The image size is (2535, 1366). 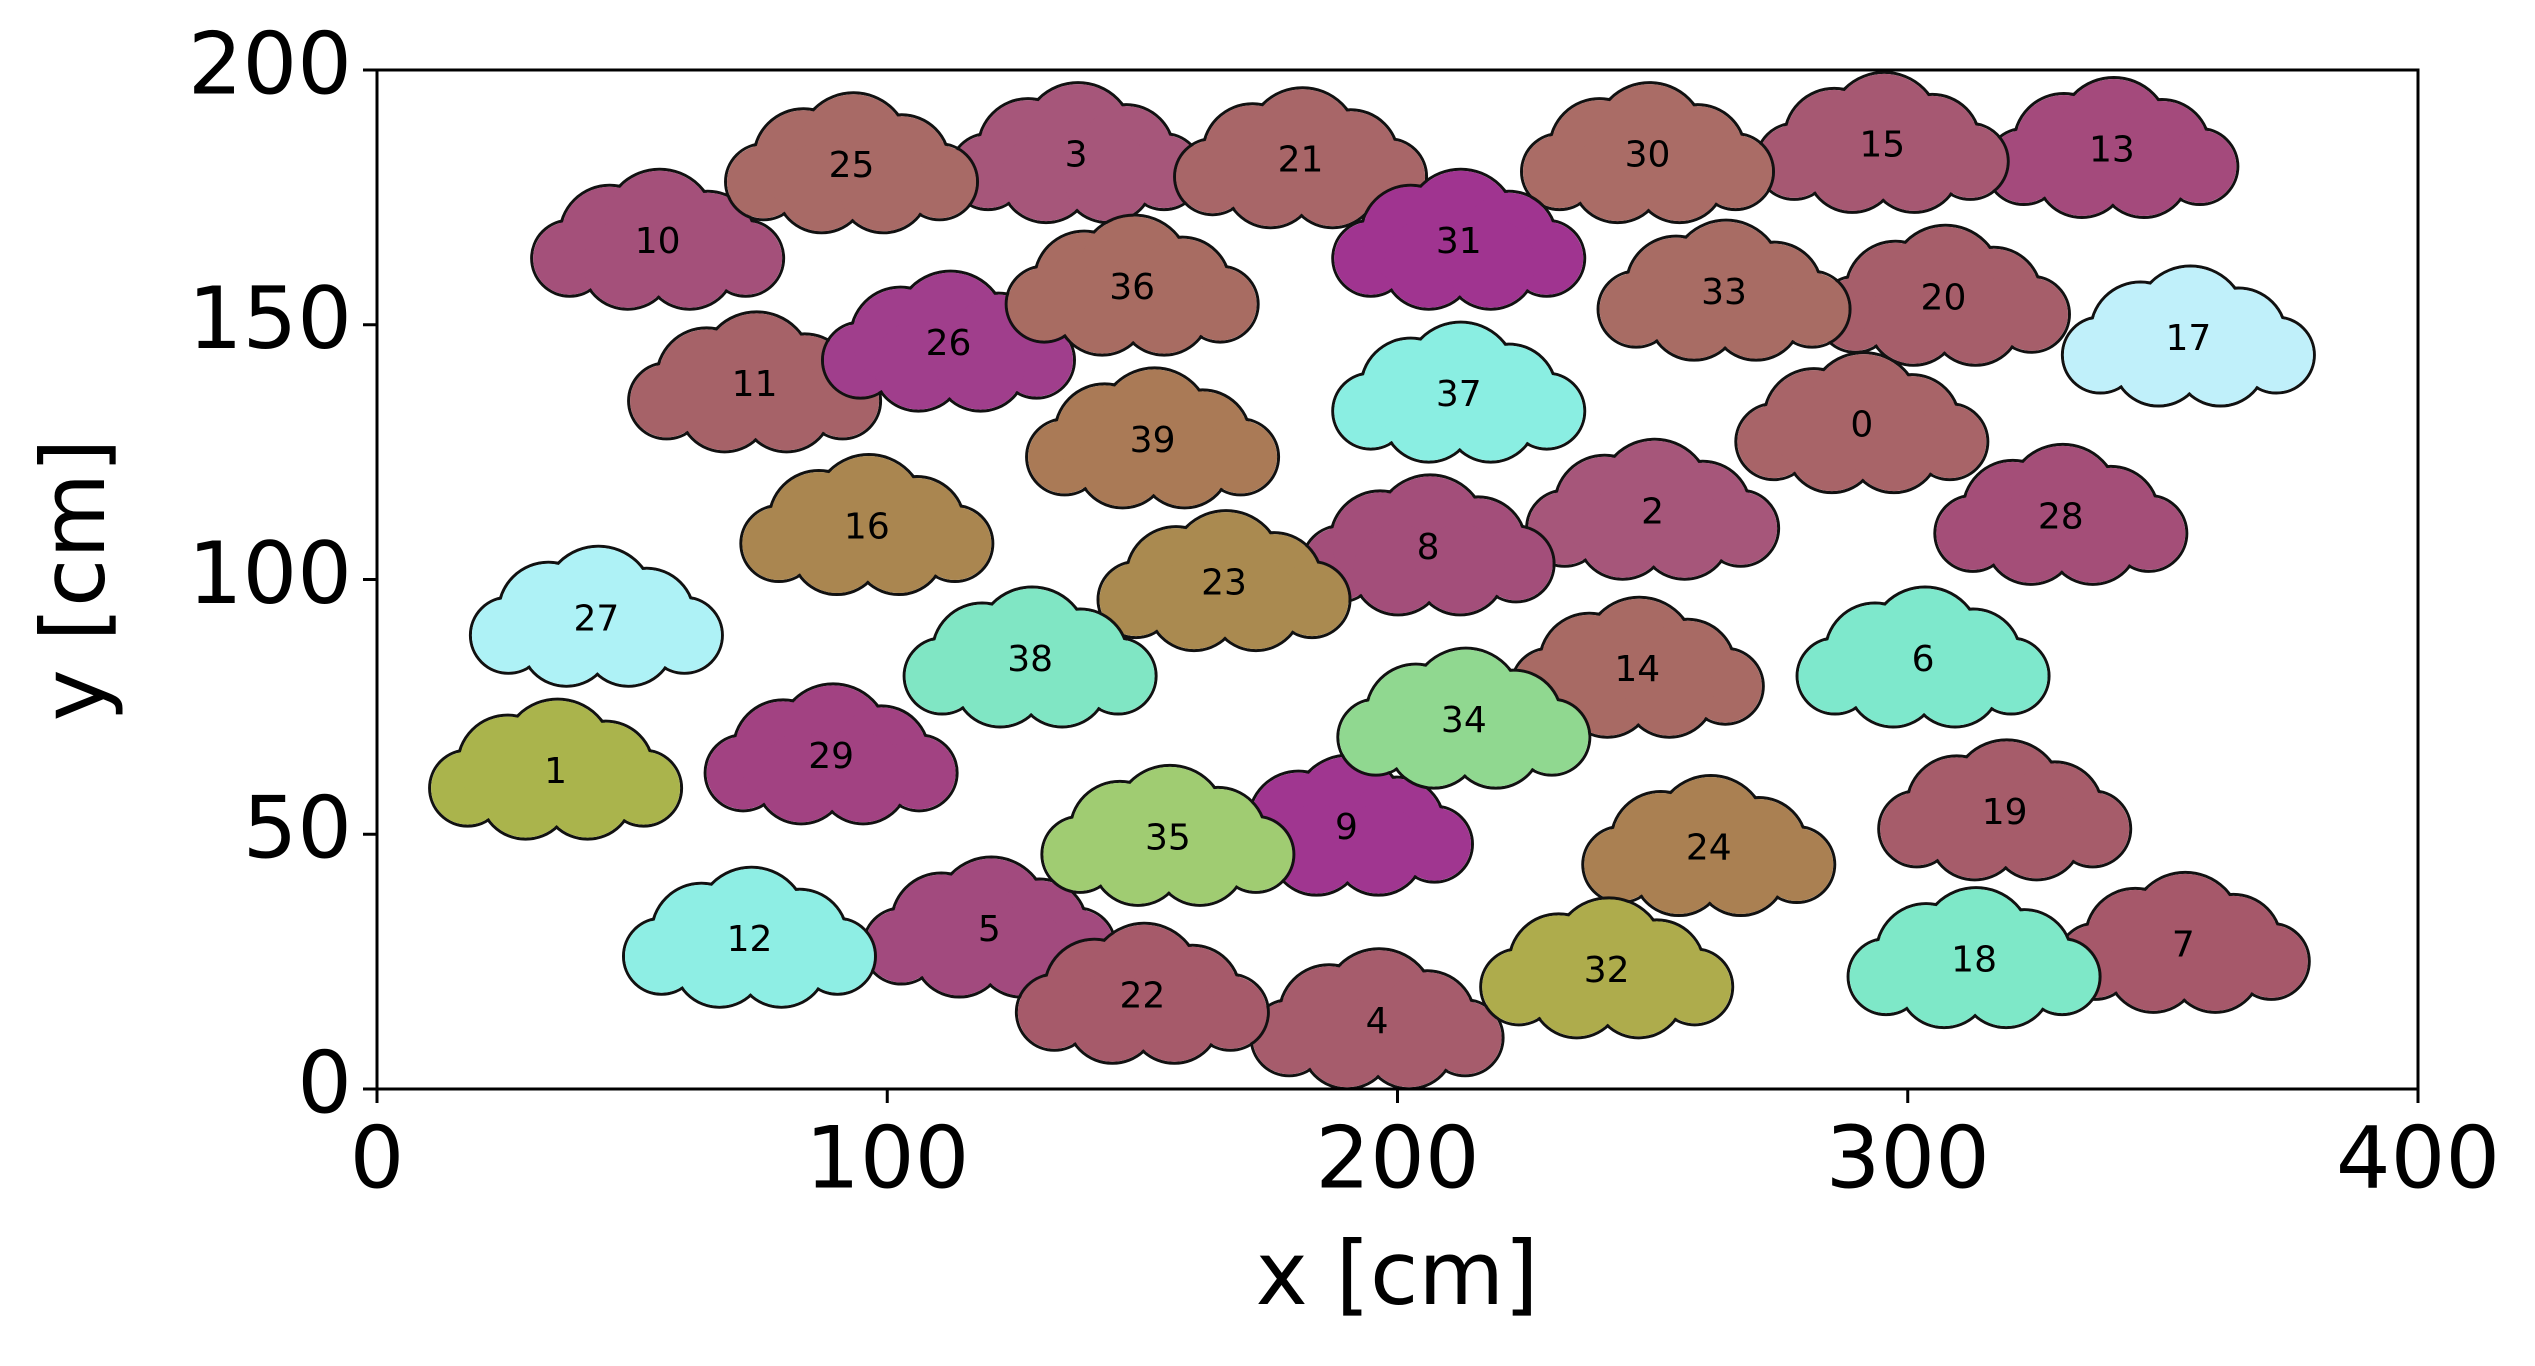 I want to click on cloud: 13, so click(x=2112, y=148).